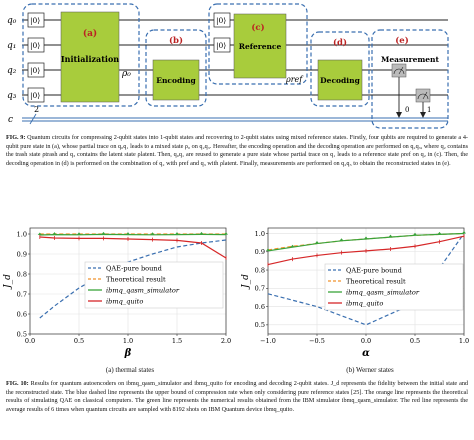  What do you see at coordinates (90, 59) in the screenshot?
I see `block-a-name: Initialization` at bounding box center [90, 59].